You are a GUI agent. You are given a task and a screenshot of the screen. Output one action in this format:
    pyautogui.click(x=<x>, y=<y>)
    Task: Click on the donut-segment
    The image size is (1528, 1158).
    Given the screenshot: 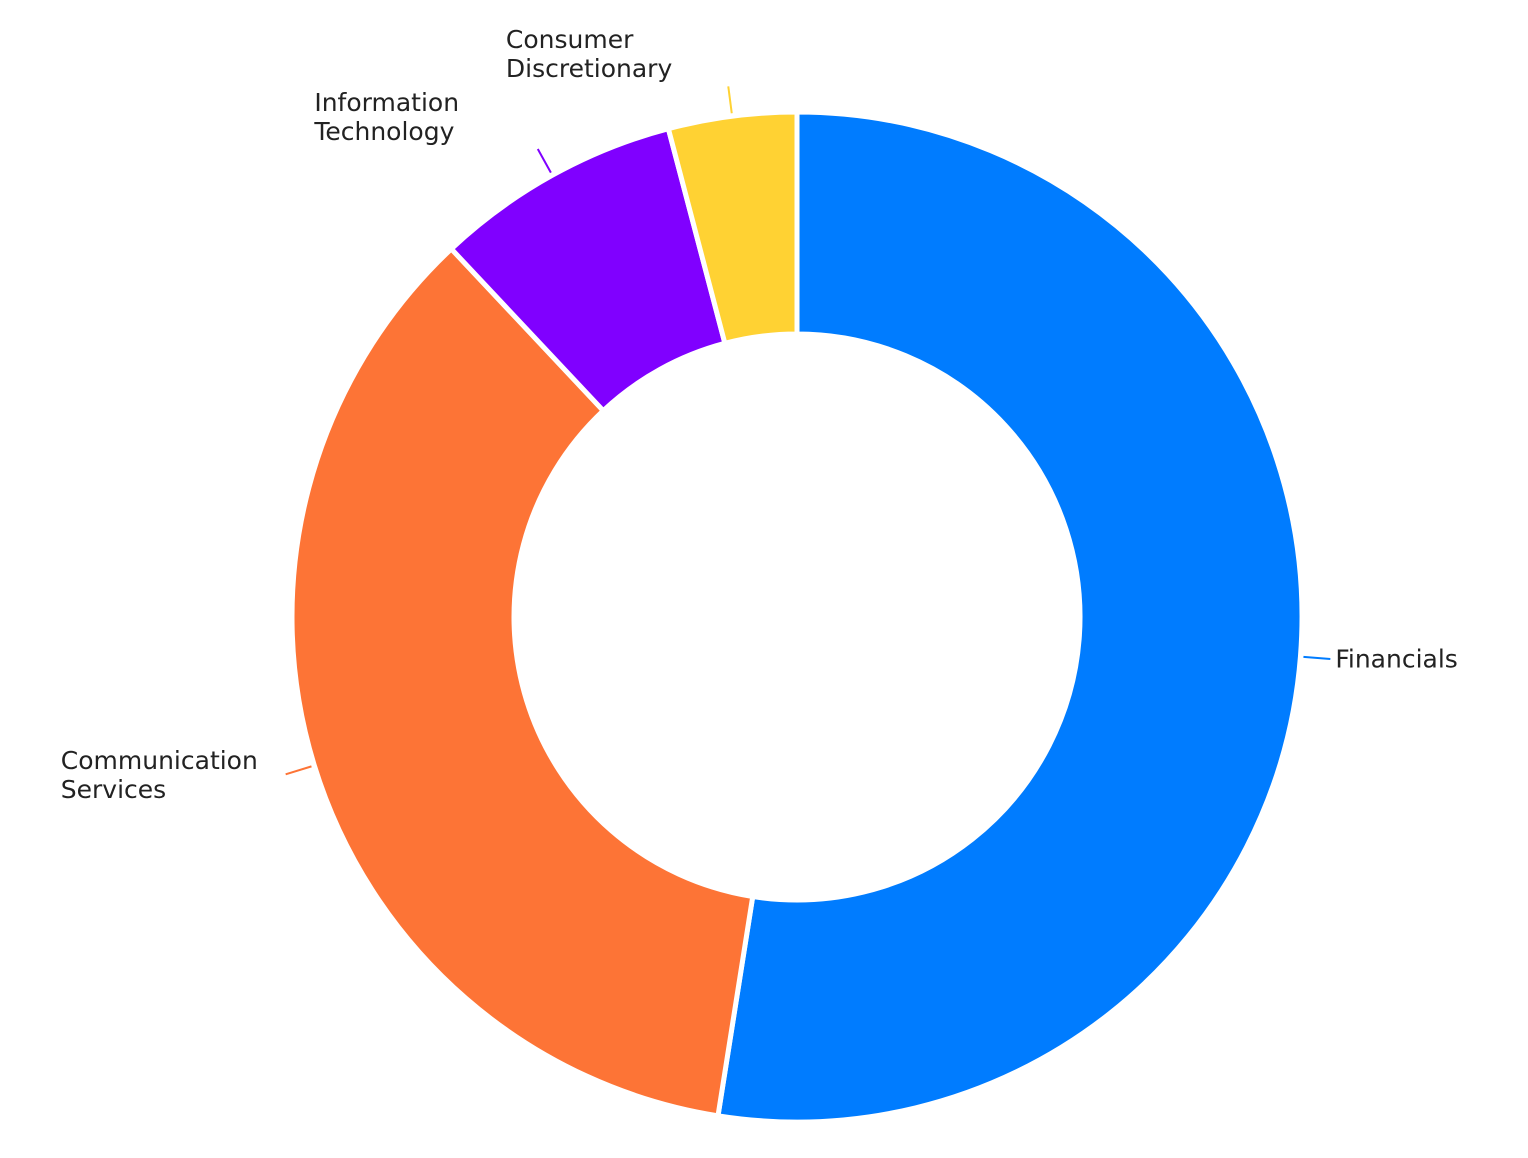 What is the action you would take?
    pyautogui.click(x=732, y=228)
    